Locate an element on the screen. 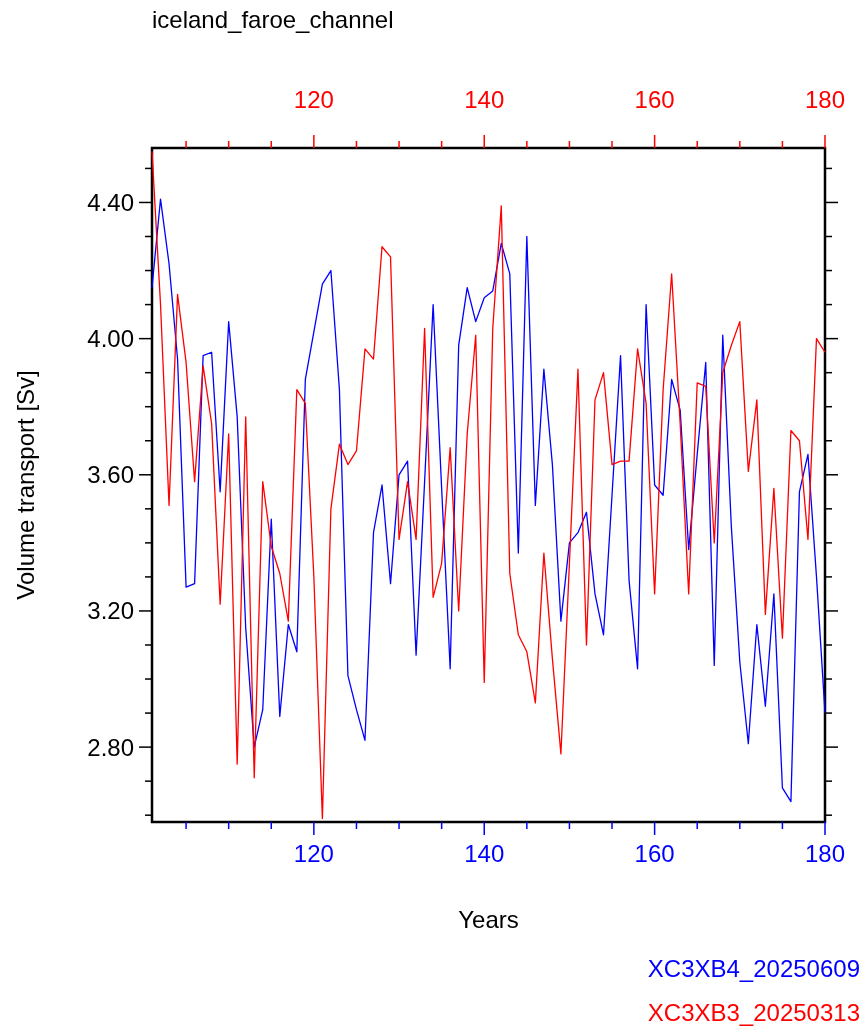 Image resolution: width=865 pixels, height=1035 pixels. x-tick-label: 140 is located at coordinates (484, 853).